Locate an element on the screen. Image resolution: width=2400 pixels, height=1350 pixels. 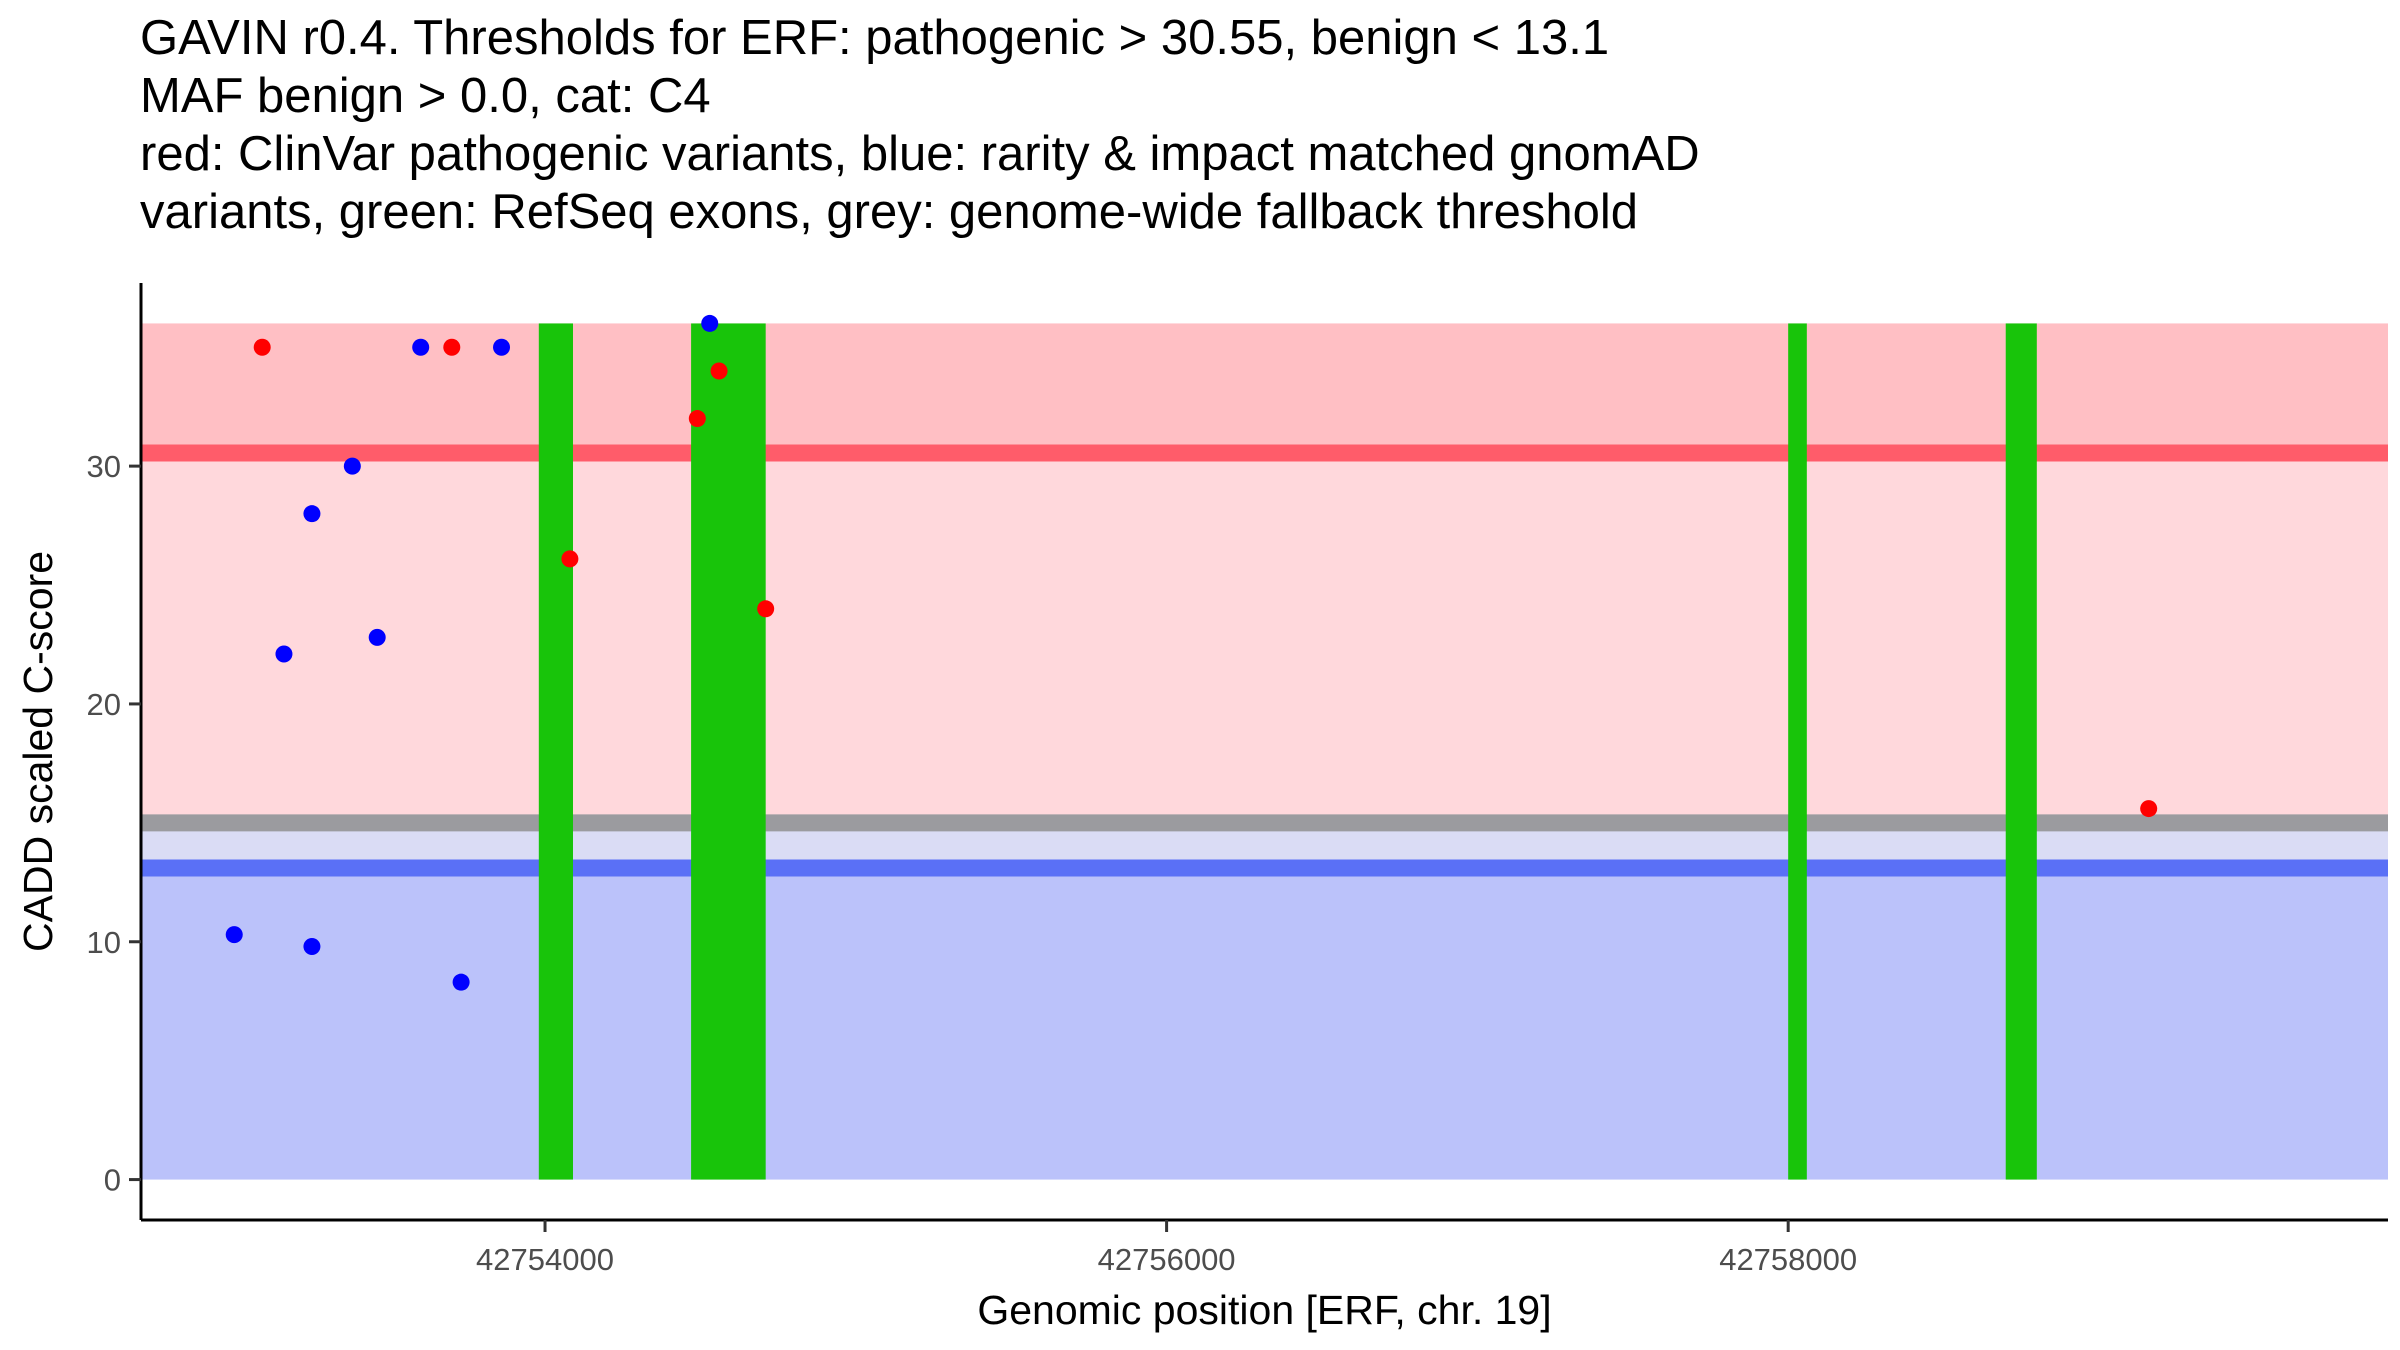
y-tick-label-30: 30 is located at coordinates (104, 466).